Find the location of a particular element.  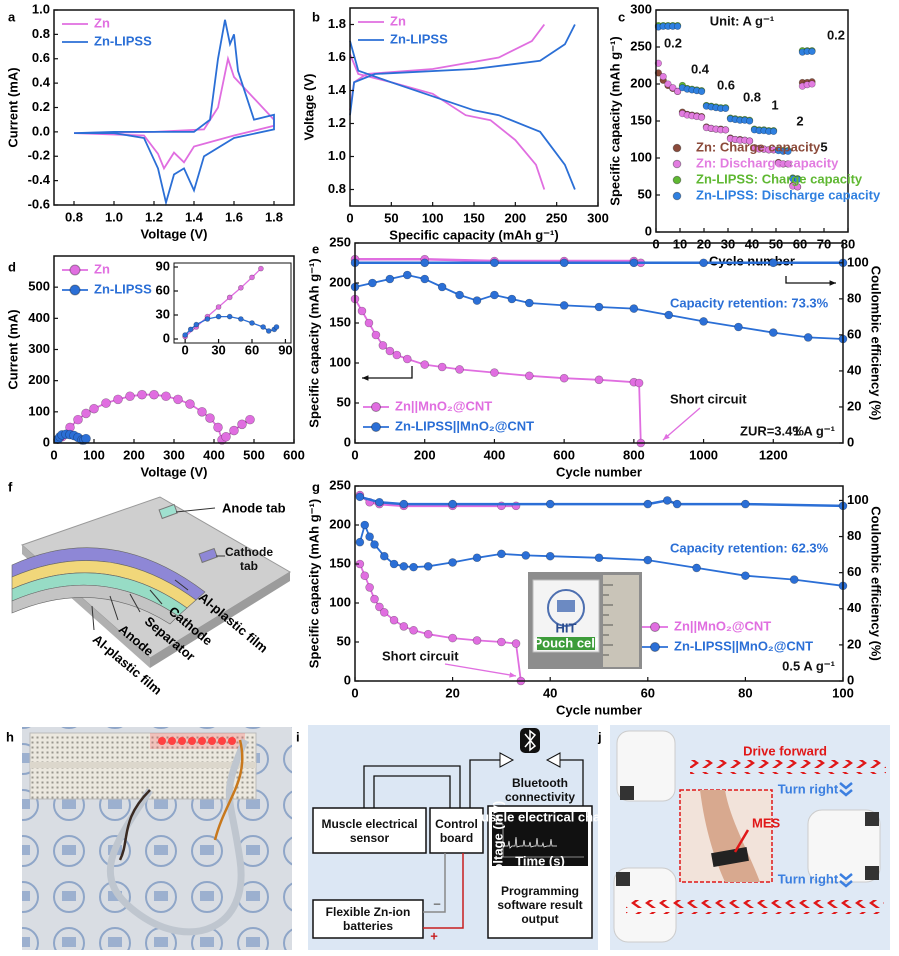

x-tick-label: 150 is located at coordinates (474, 217).